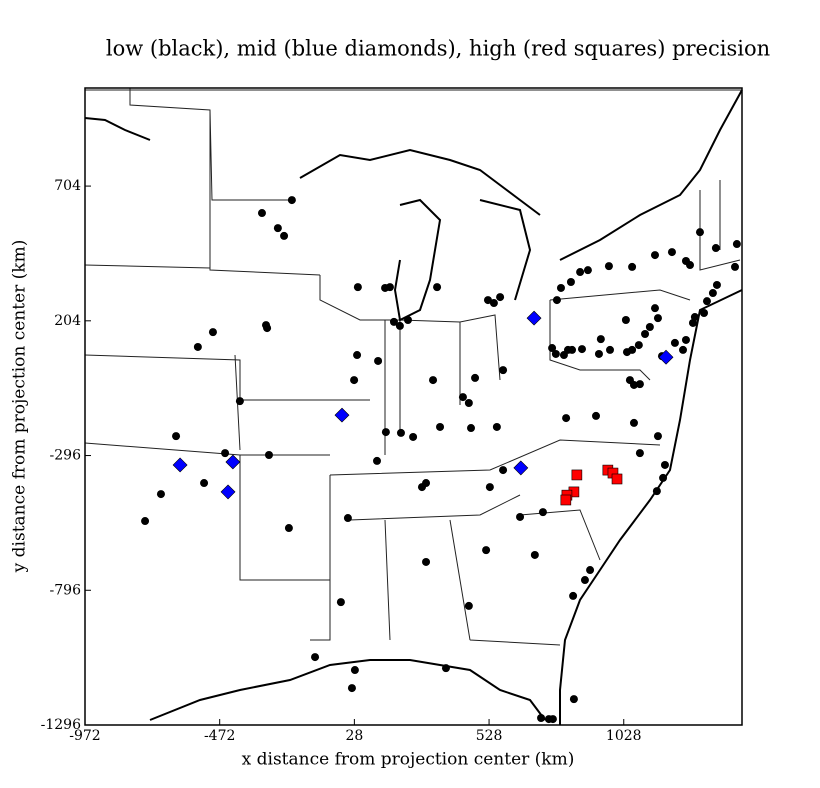  Describe the element at coordinates (67, 186) in the screenshot. I see `y-tick-label: 704` at that location.